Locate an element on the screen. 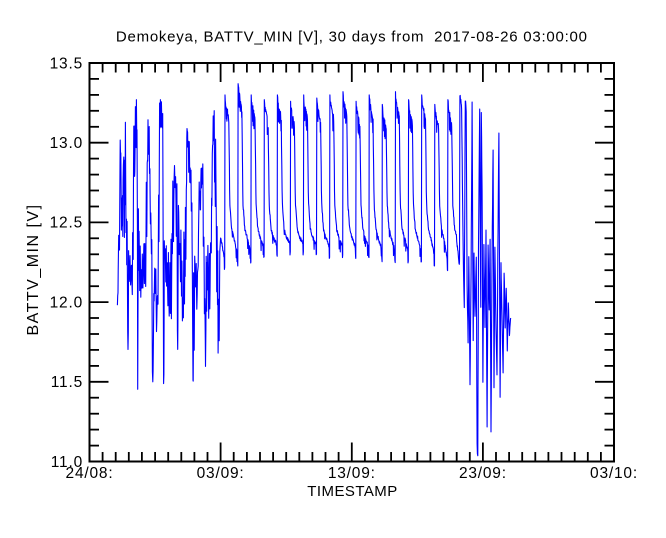 The image size is (666, 538). svg-text: 11.5 is located at coordinates (67, 382).